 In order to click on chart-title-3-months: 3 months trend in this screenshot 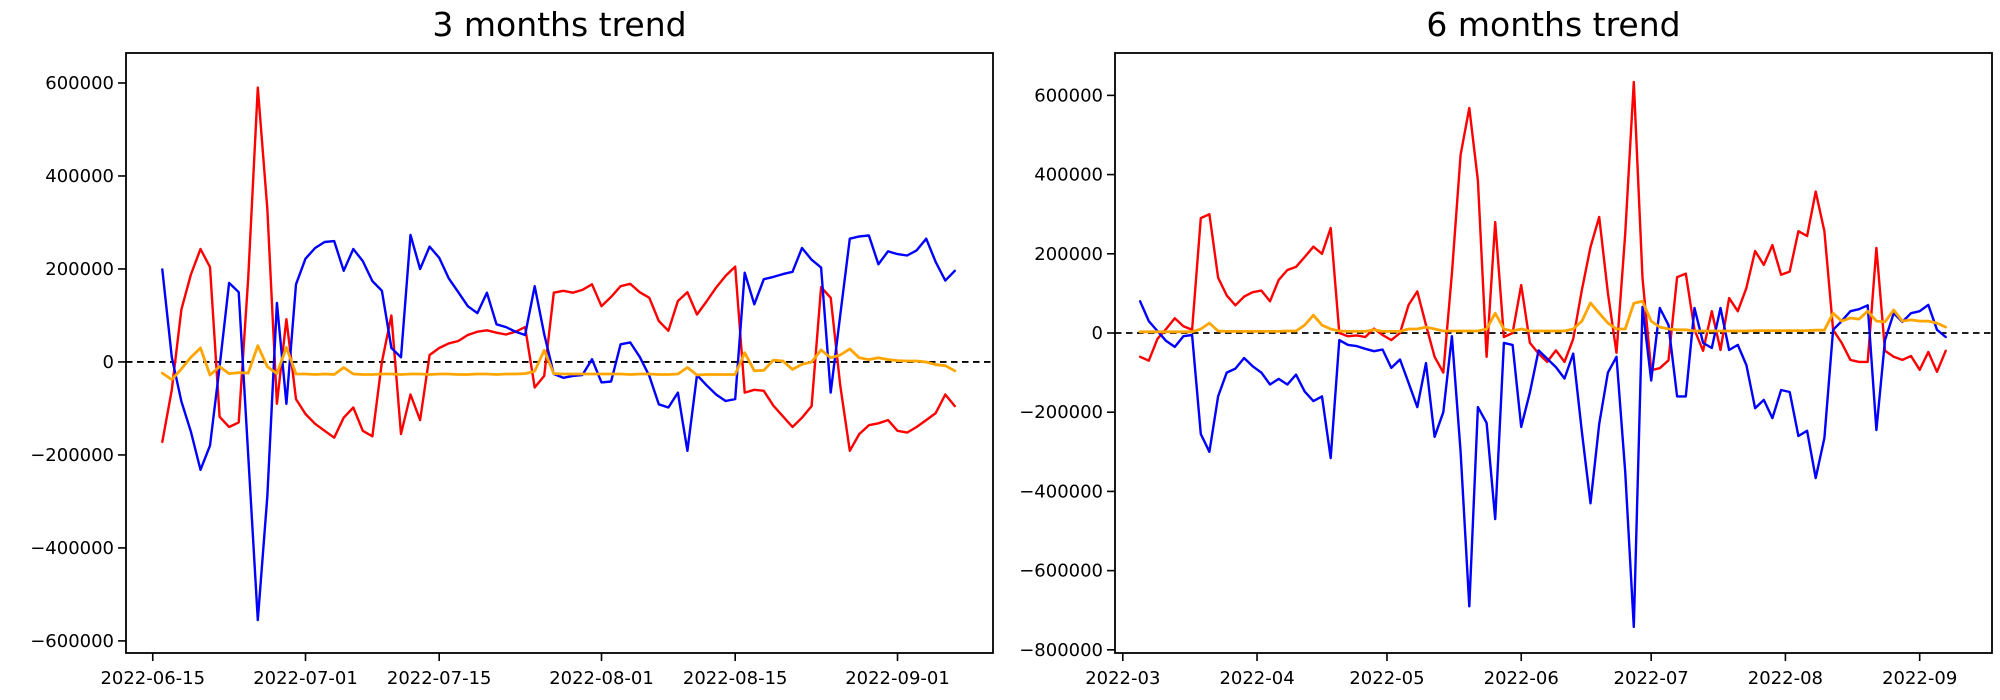, I will do `click(559, 24)`.